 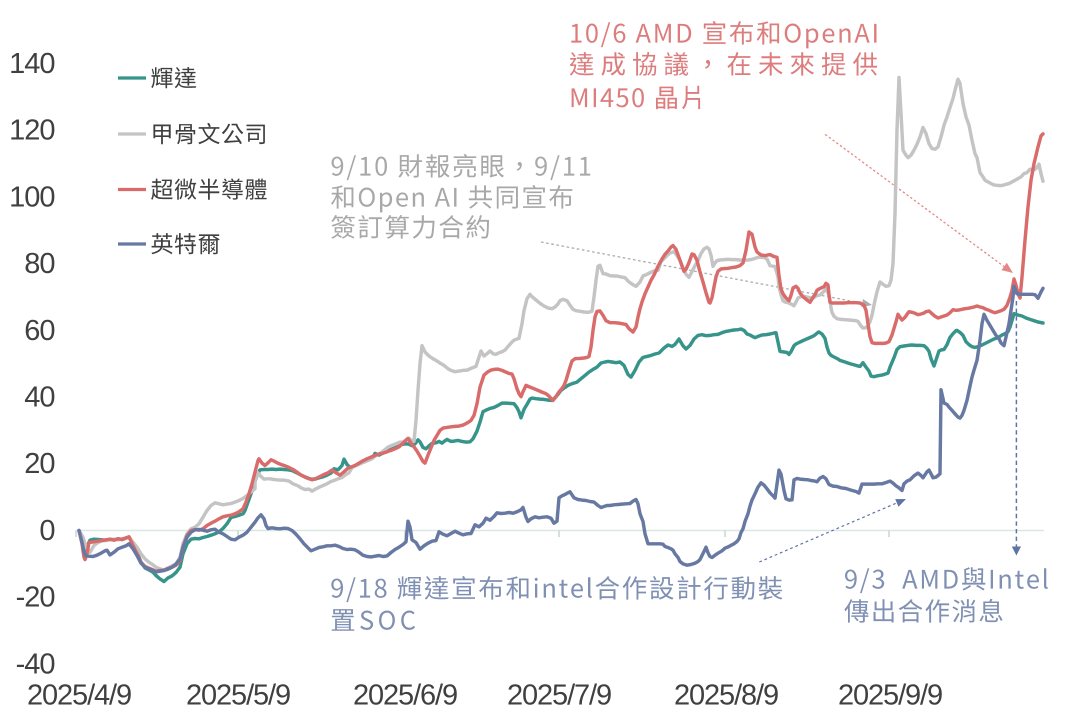 What do you see at coordinates (39, 331) in the screenshot?
I see `svg-text: 60` at bounding box center [39, 331].